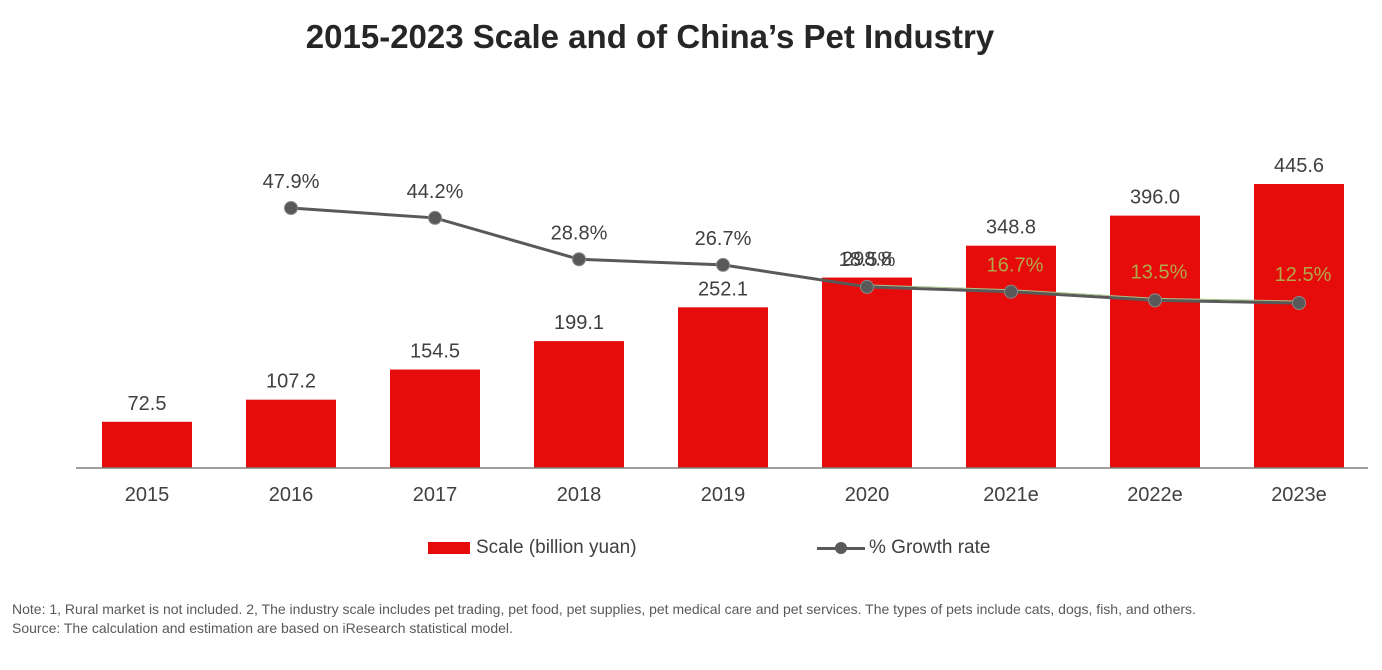  I want to click on x-tick-label: 2021e, so click(1011, 495).